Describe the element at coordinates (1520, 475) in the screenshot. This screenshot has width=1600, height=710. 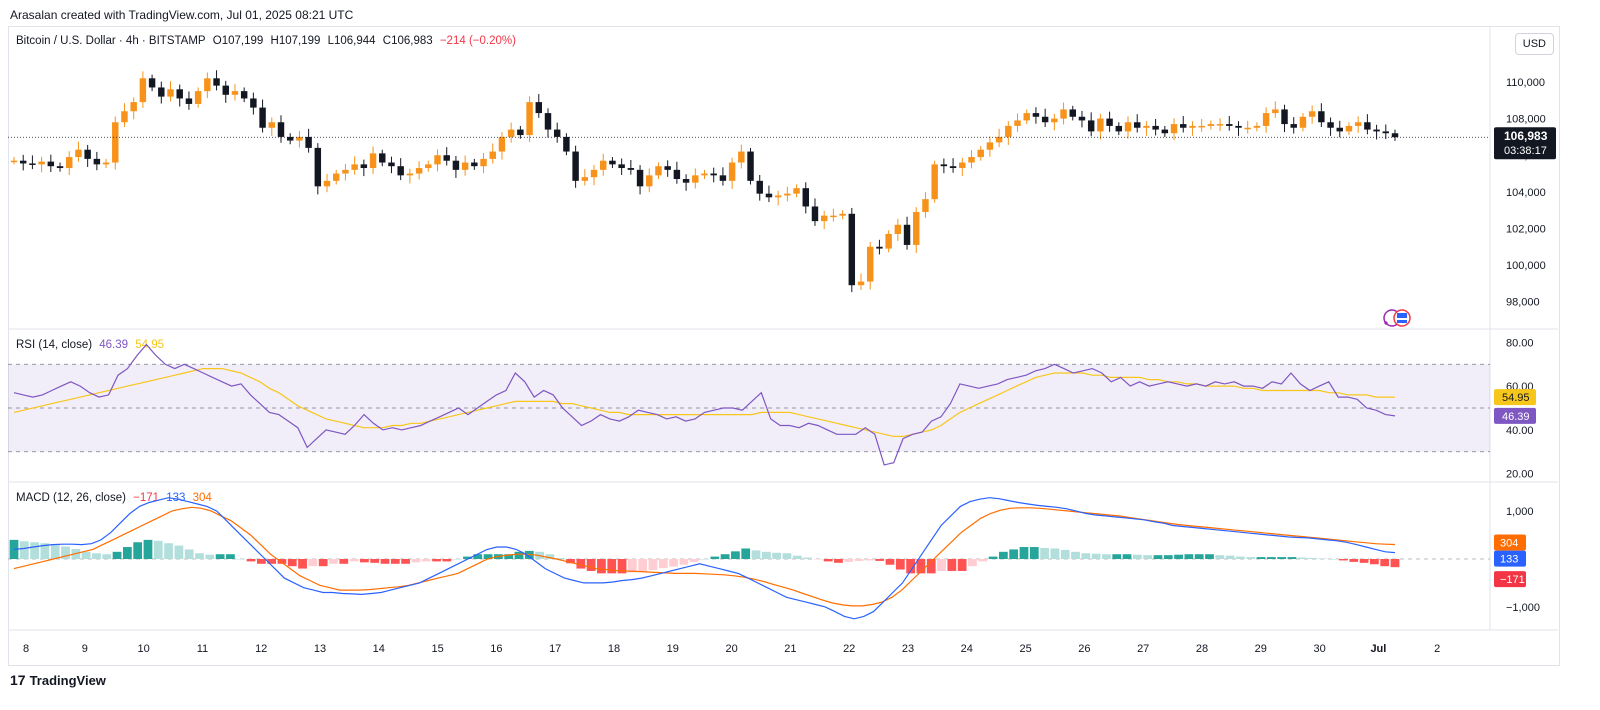
I see `rsi-tick-label: 20.00` at that location.